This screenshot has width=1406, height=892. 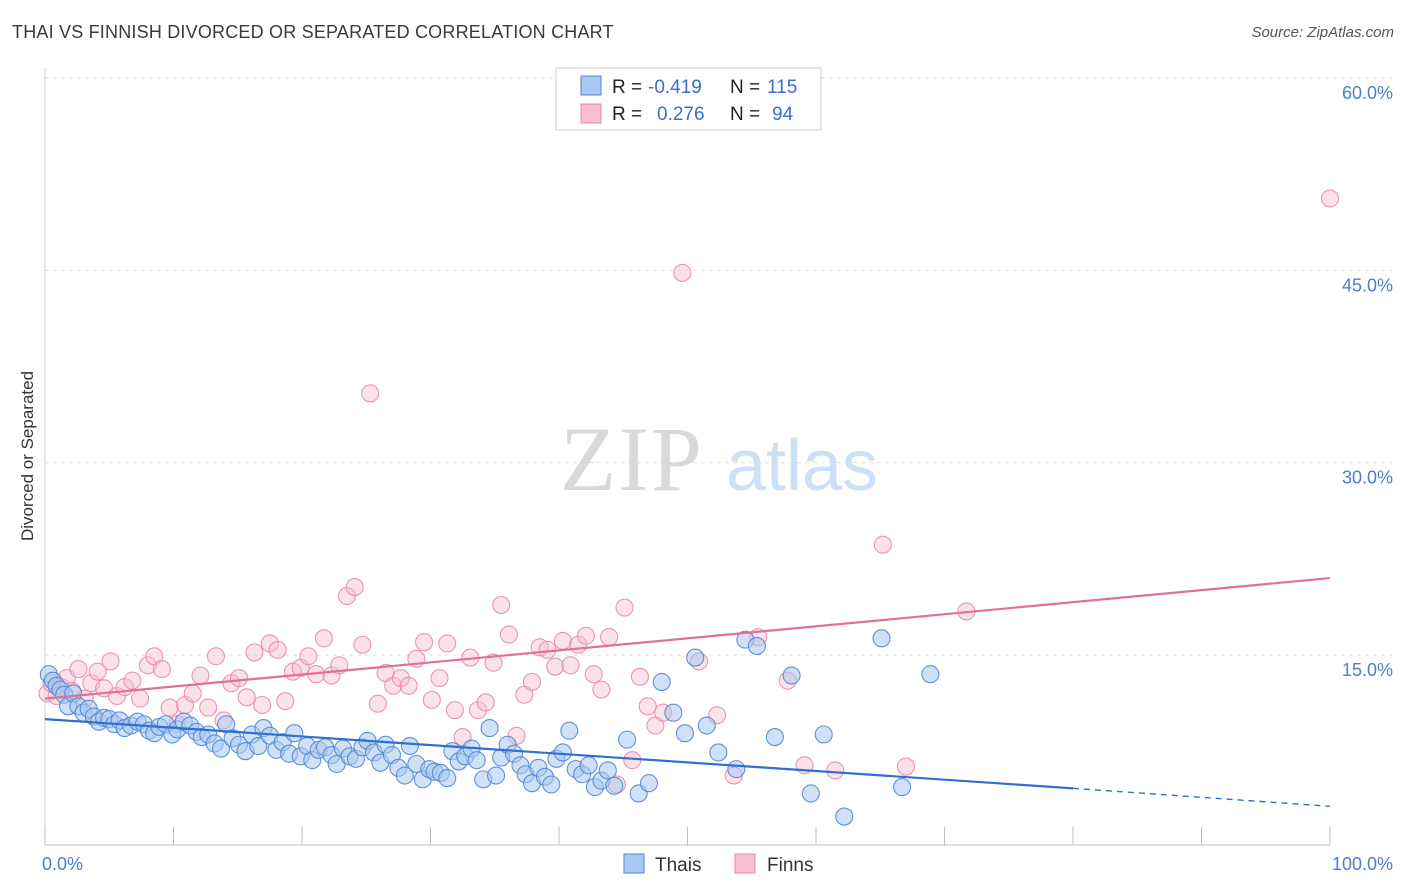 I want to click on legend-thais-n-label: N =, so click(x=745, y=87).